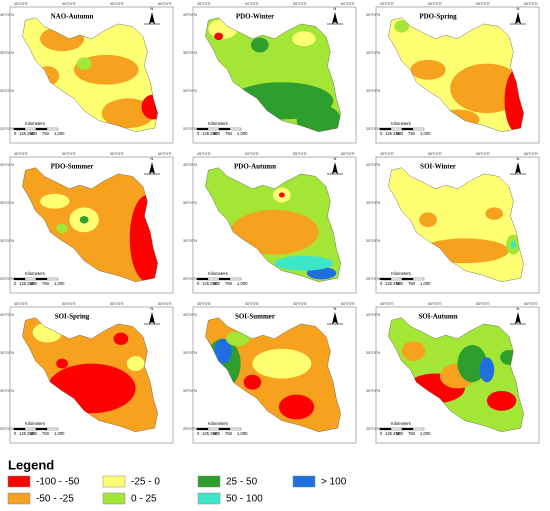 The image size is (550, 511). What do you see at coordinates (72, 317) in the screenshot?
I see `panel-title: SOI-Spring` at bounding box center [72, 317].